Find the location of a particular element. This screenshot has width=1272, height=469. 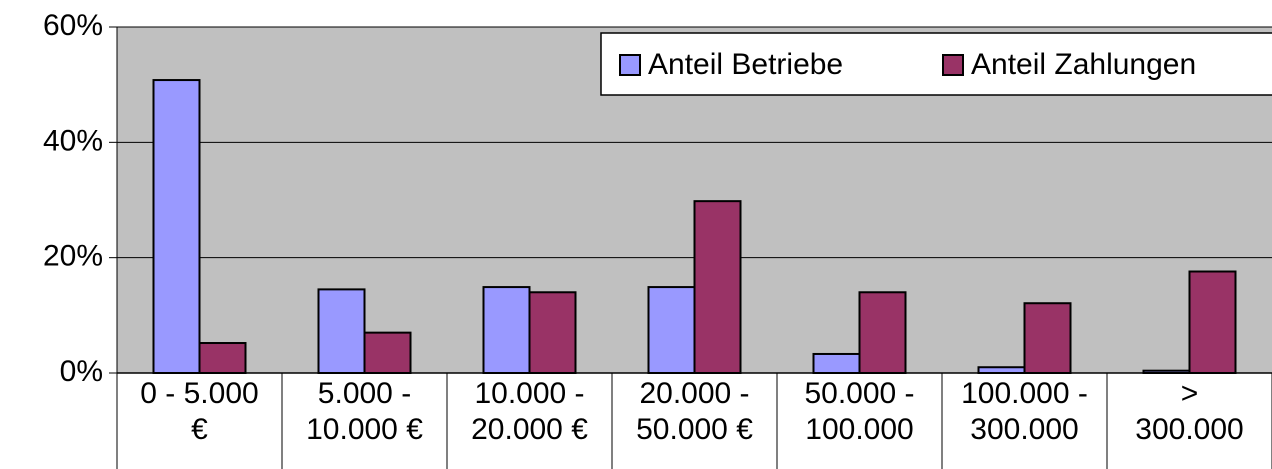

y-tick-label: 0% is located at coordinates (81, 371).